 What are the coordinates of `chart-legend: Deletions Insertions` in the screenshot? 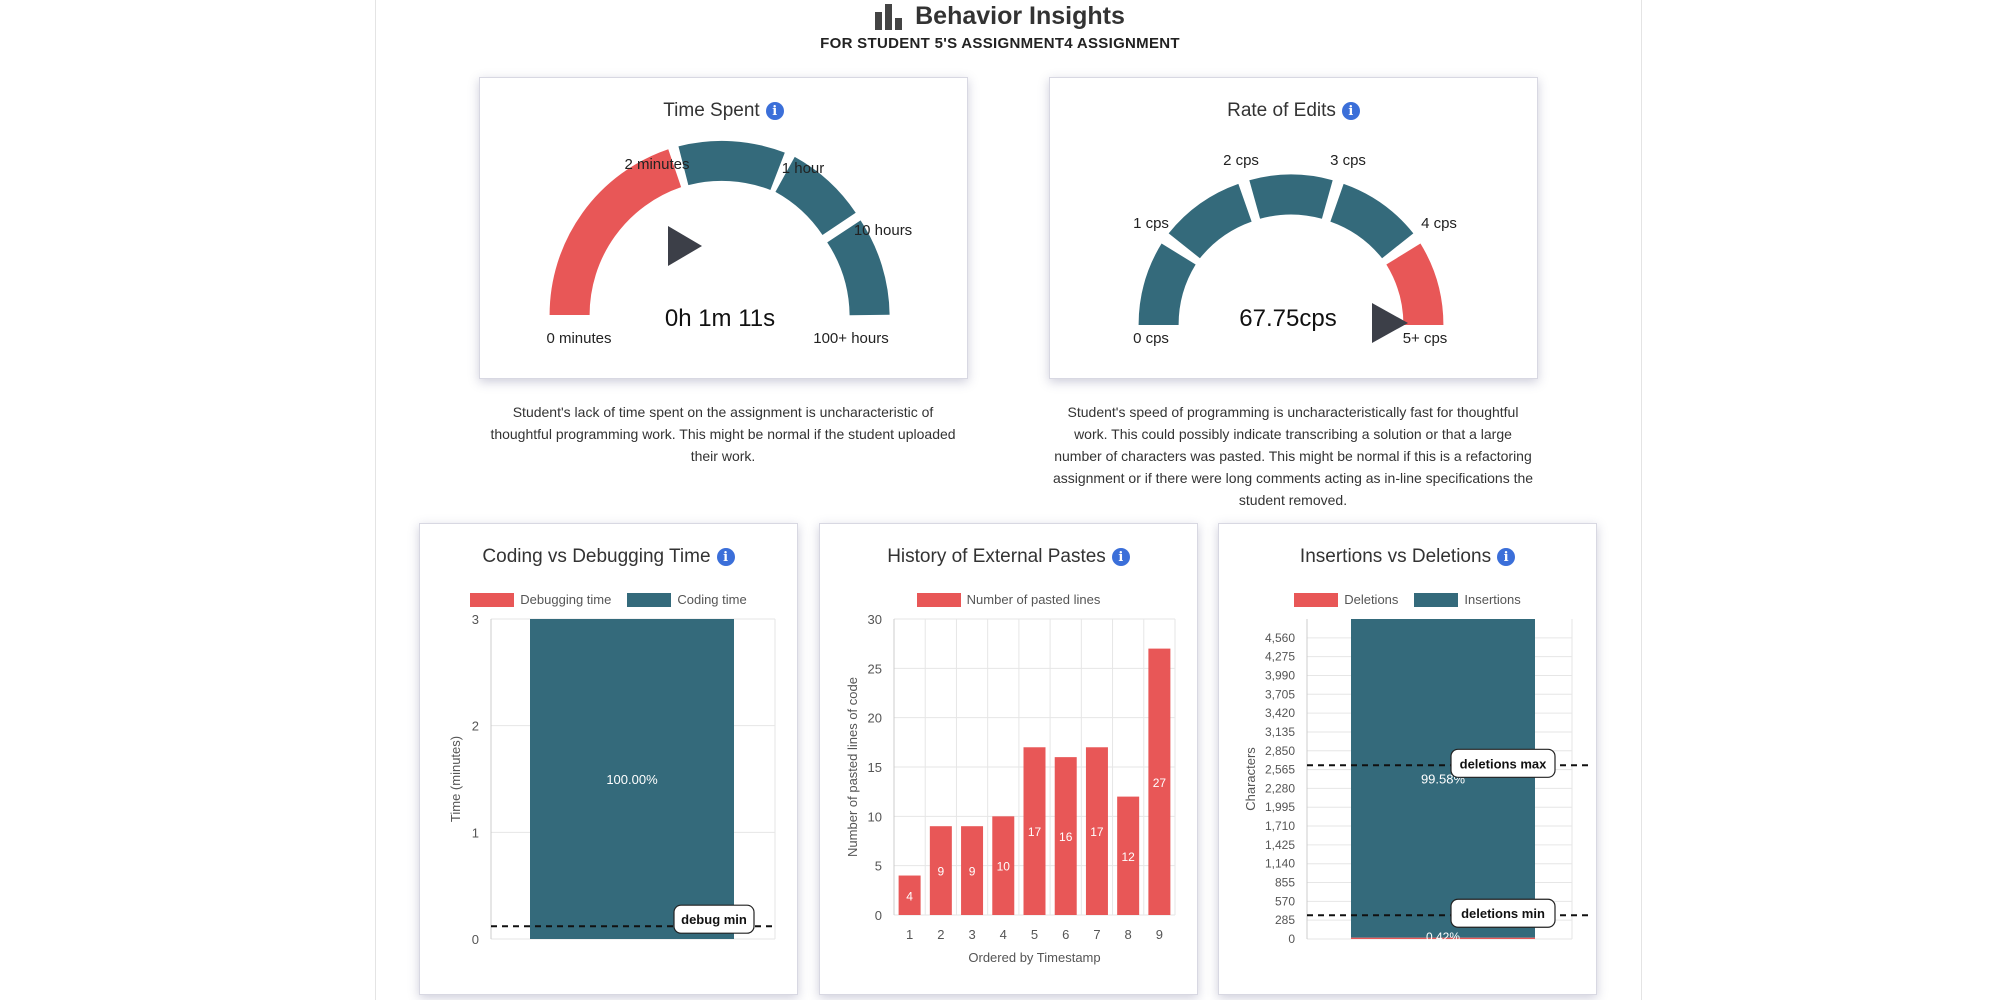 It's located at (1407, 599).